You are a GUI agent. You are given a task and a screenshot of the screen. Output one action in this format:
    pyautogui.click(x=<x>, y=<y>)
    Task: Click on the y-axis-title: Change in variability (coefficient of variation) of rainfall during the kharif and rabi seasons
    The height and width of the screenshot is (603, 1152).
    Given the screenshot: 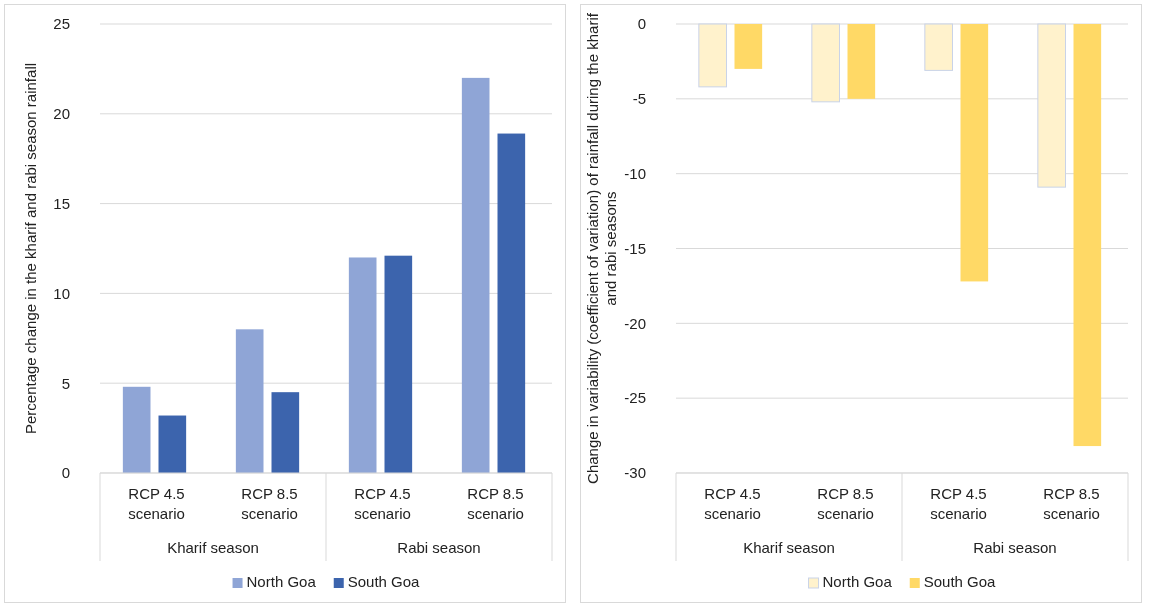 What is the action you would take?
    pyautogui.click(x=601, y=248)
    